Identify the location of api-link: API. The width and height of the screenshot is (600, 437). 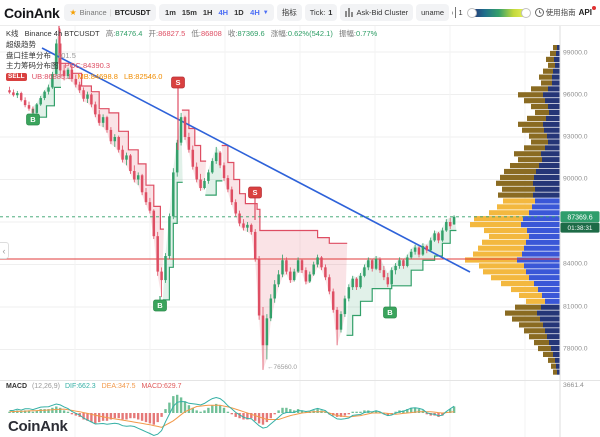
(587, 11).